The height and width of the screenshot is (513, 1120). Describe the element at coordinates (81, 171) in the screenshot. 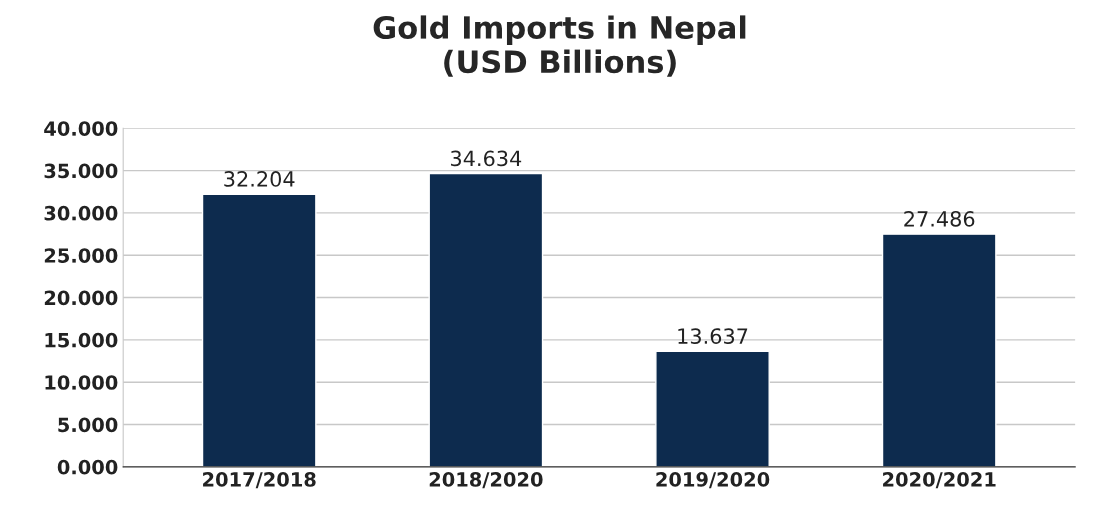

I see `y-tick-label: 35.000` at that location.